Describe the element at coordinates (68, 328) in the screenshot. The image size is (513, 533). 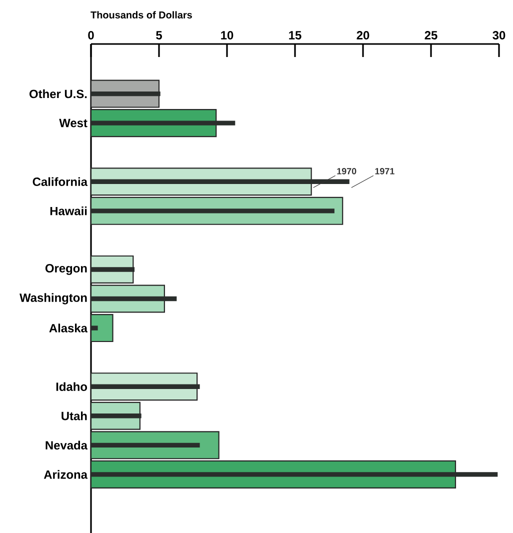
I see `y-tick-label: Alaska` at that location.